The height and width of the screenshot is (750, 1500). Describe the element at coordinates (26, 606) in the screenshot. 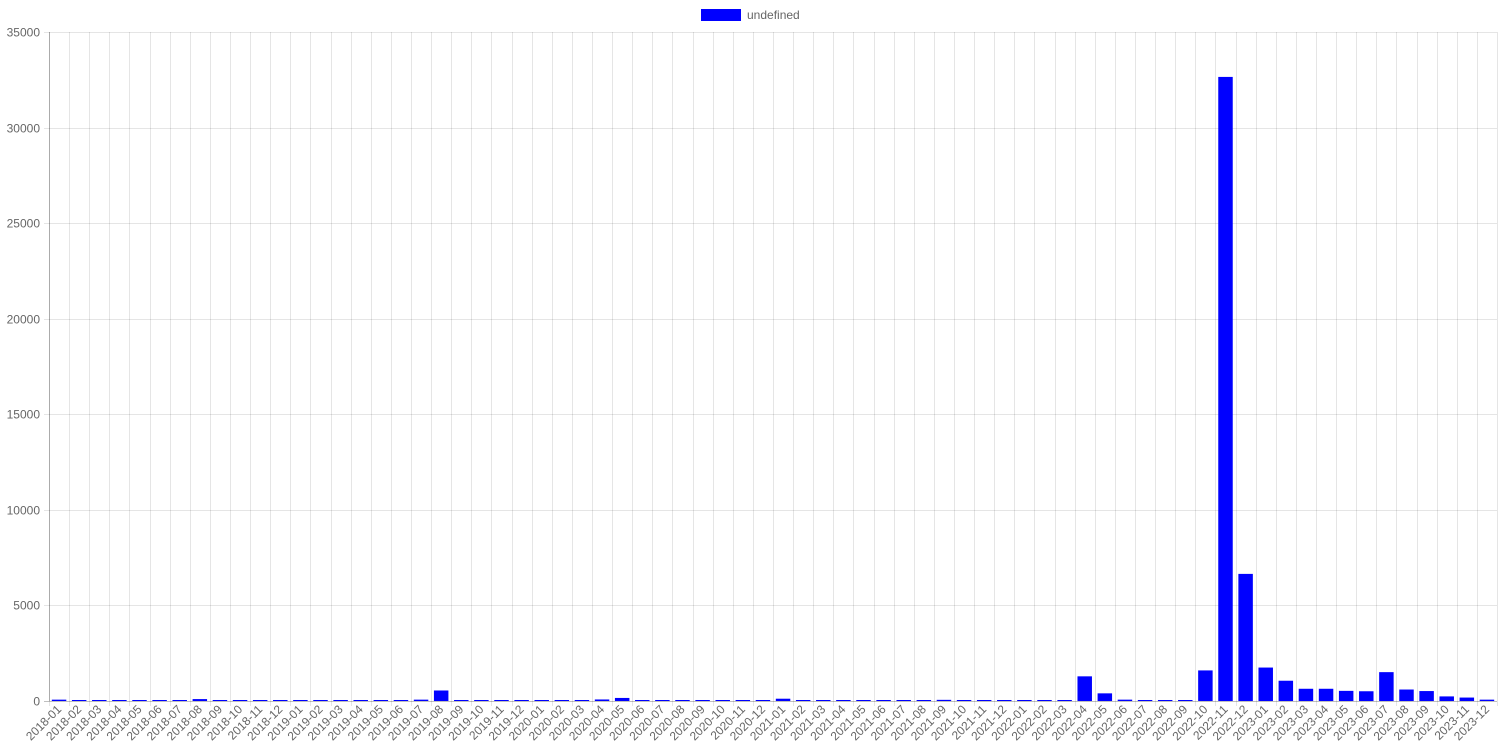

I see `y-tick-label: 5000` at that location.